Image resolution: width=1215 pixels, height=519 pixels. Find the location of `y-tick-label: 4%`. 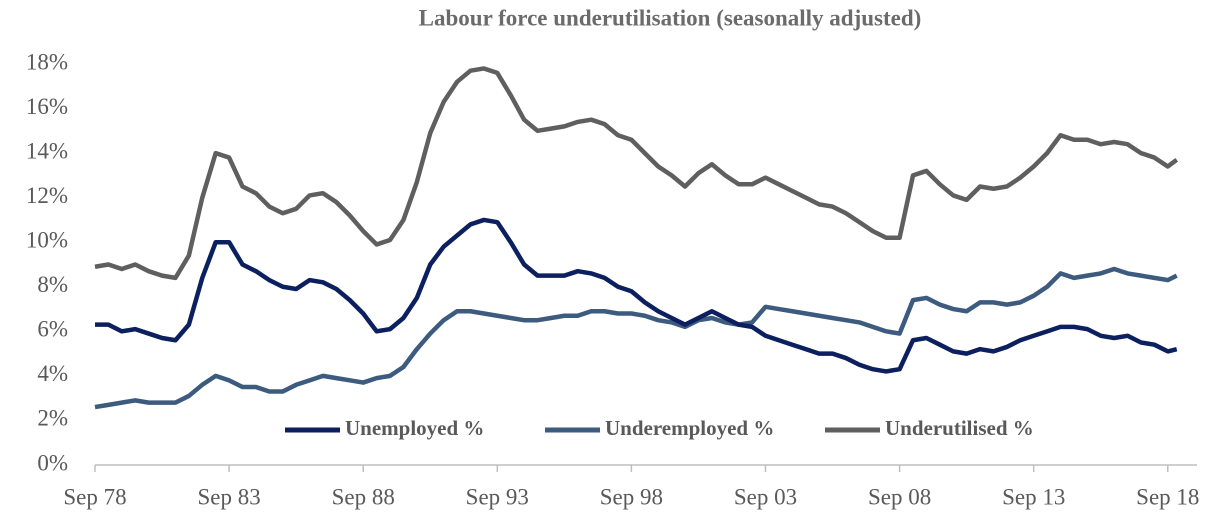

y-tick-label: 4% is located at coordinates (52, 373).